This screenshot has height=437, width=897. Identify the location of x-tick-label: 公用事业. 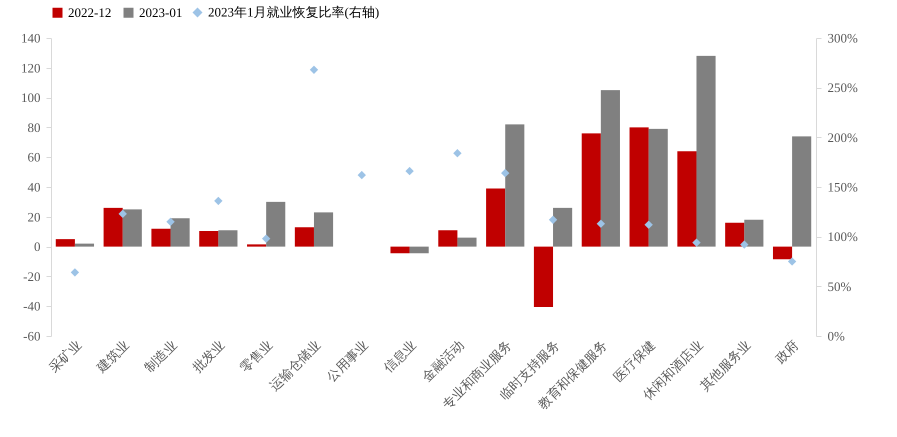
(347, 360).